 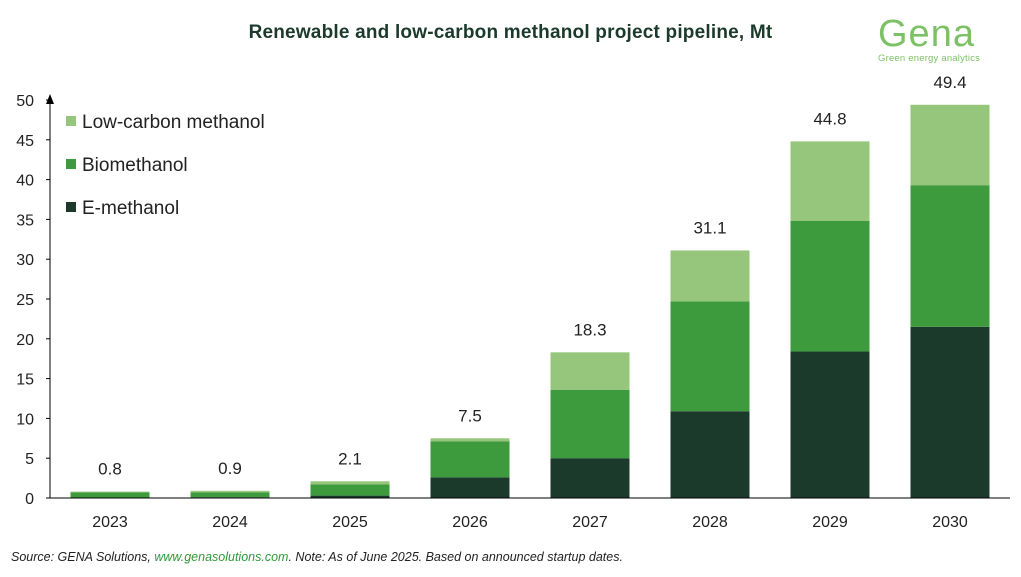 I want to click on bar-low-carbon-methanol-2028, so click(x=710, y=276).